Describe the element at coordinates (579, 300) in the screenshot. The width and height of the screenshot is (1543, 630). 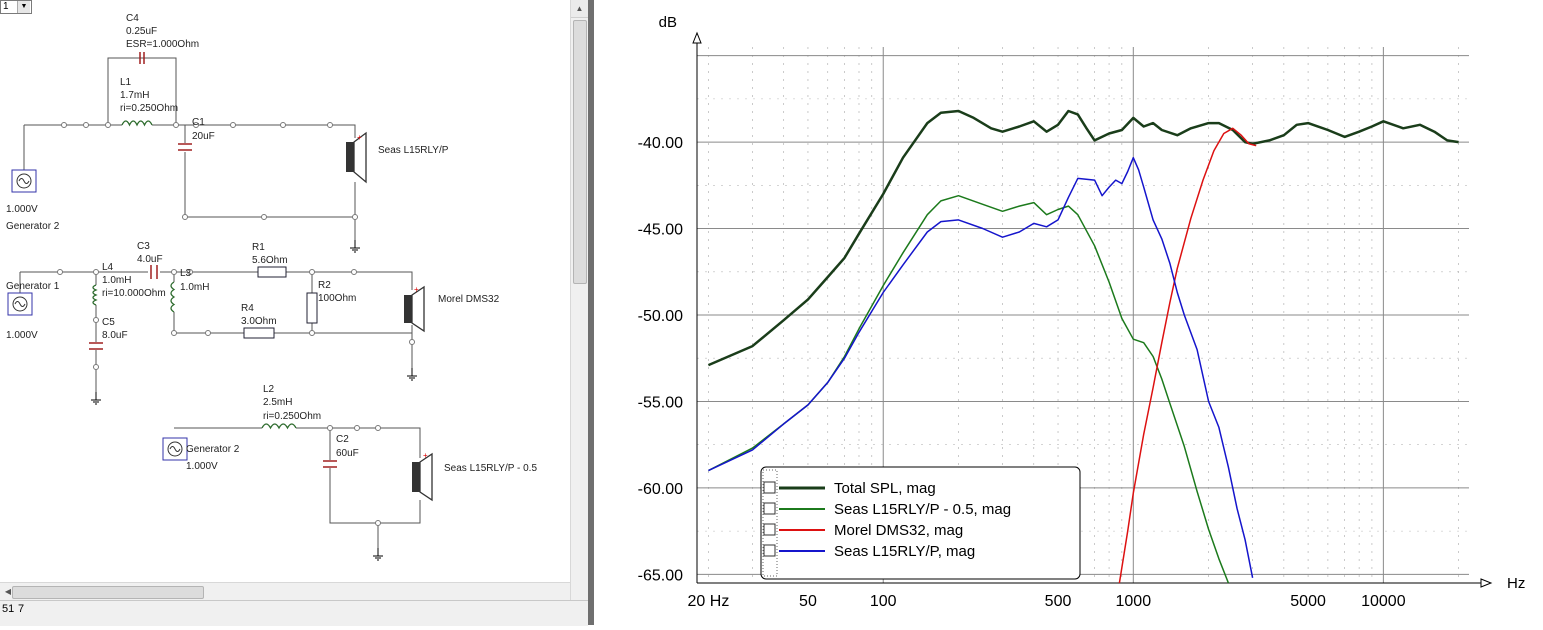
I see `vertical-scrollbar: ▲` at that location.